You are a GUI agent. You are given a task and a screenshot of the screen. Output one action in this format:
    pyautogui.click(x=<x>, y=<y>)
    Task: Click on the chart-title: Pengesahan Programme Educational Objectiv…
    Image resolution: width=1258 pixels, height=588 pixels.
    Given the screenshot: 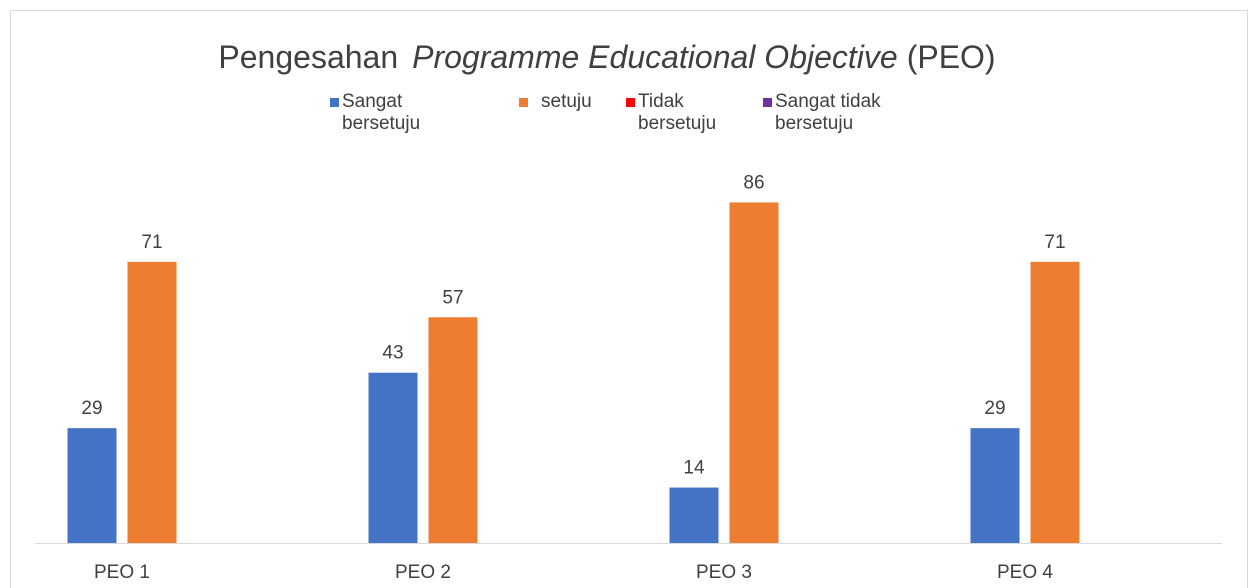 What is the action you would take?
    pyautogui.click(x=606, y=57)
    